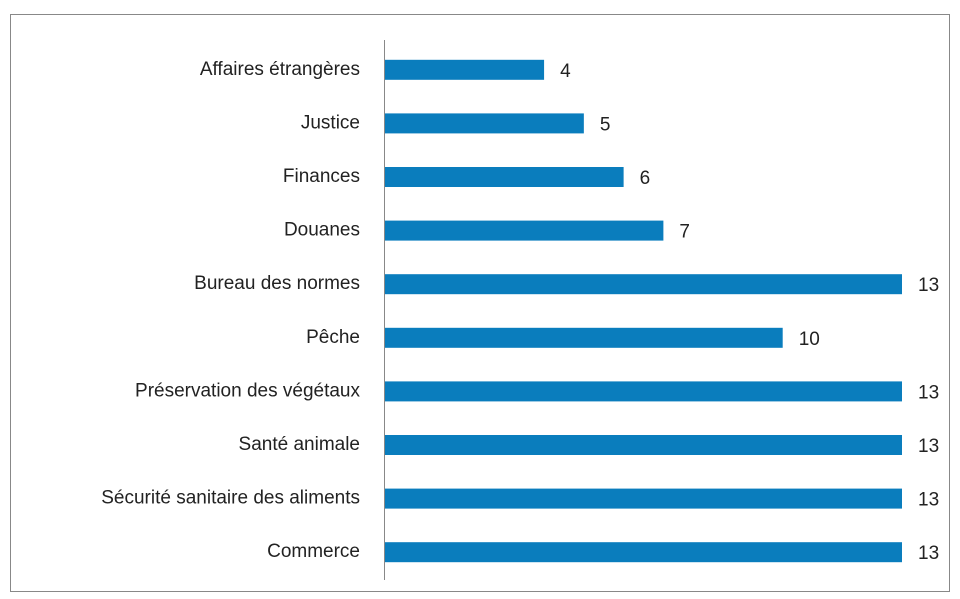  Describe the element at coordinates (299, 444) in the screenshot. I see `y-tick-label: Santé animale` at that location.